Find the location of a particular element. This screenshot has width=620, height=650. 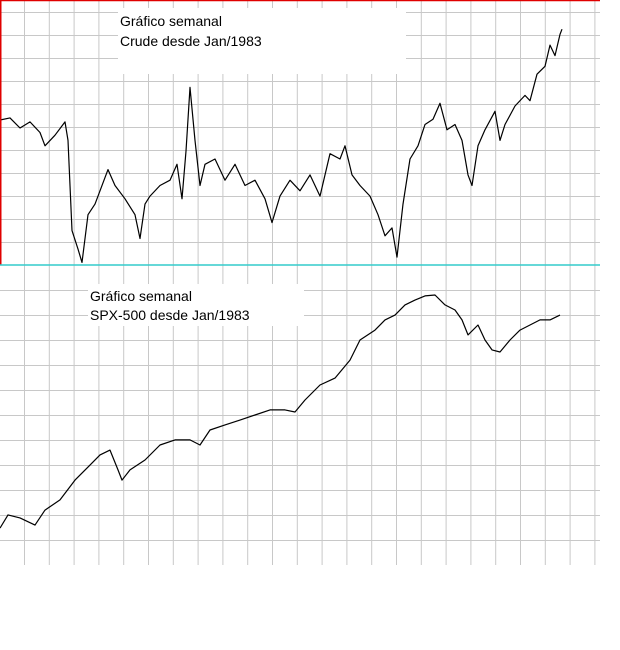

chart-subtitle: SPX-500 desde Jan/1983 is located at coordinates (170, 315).